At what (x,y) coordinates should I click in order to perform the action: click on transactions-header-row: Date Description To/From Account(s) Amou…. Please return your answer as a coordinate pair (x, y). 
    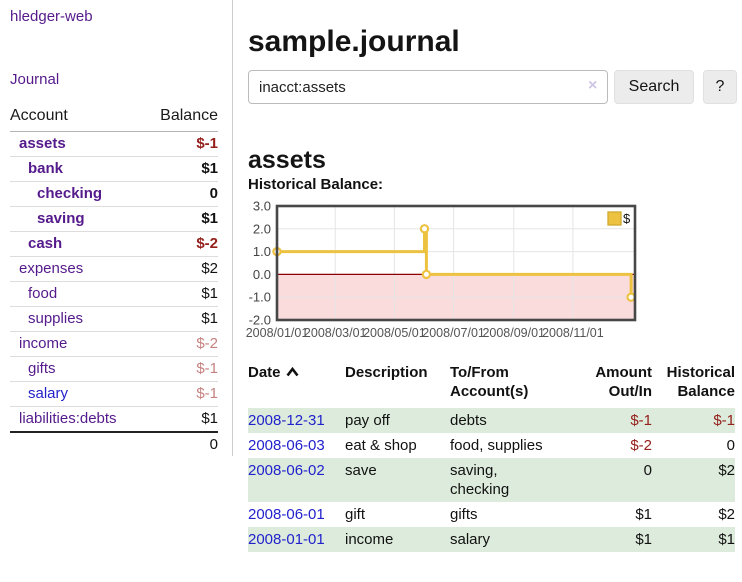
    Looking at the image, I should click on (491, 384).